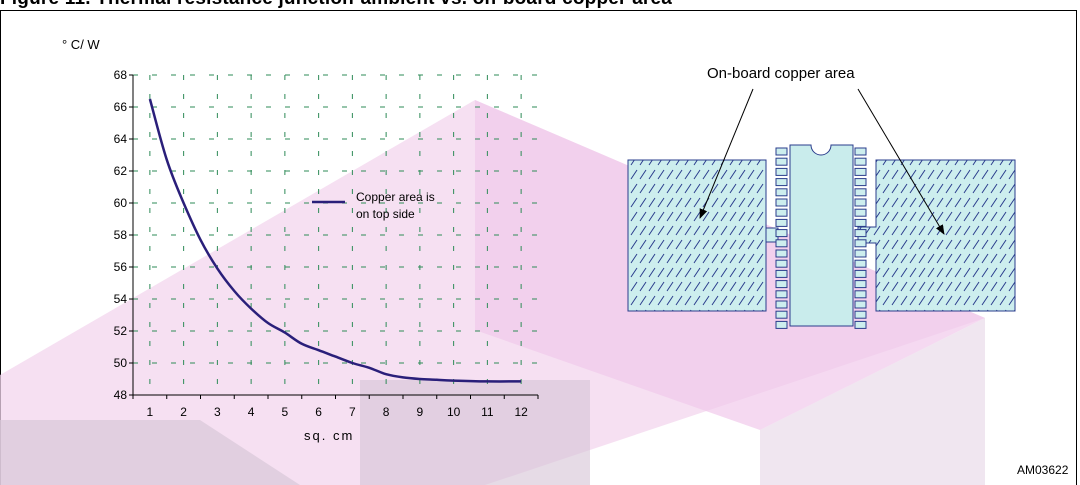 This screenshot has height=485, width=1080. Describe the element at coordinates (121, 107) in the screenshot. I see `y-tick-label-66: 66` at that location.